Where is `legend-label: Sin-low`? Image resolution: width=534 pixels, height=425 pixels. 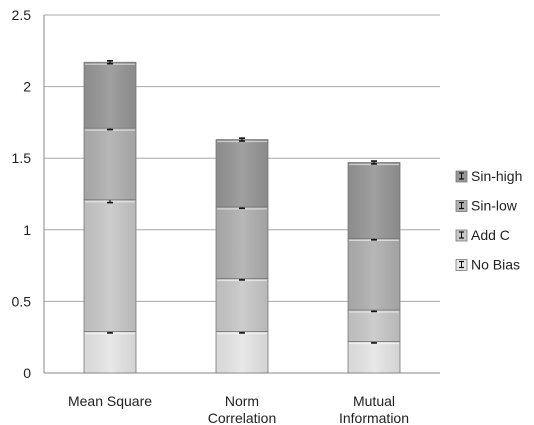 legend-label: Sin-low is located at coordinates (494, 206).